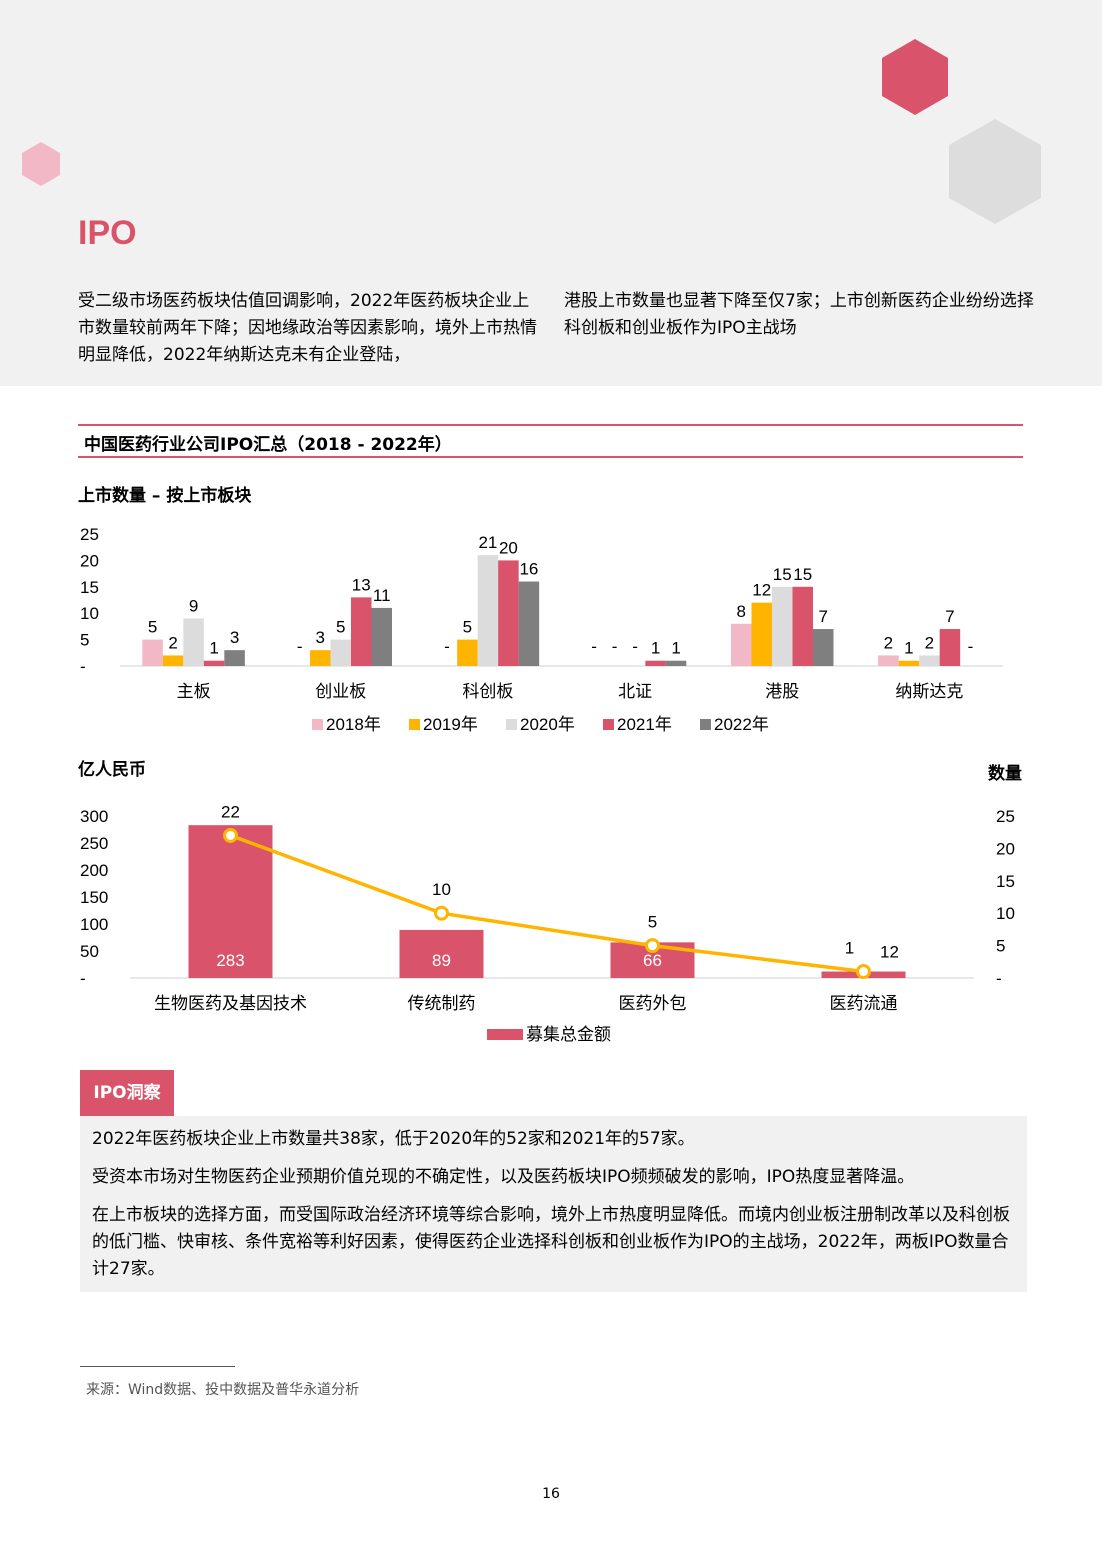  Describe the element at coordinates (441, 889) in the screenshot. I see `chart2-line-label: 10` at that location.